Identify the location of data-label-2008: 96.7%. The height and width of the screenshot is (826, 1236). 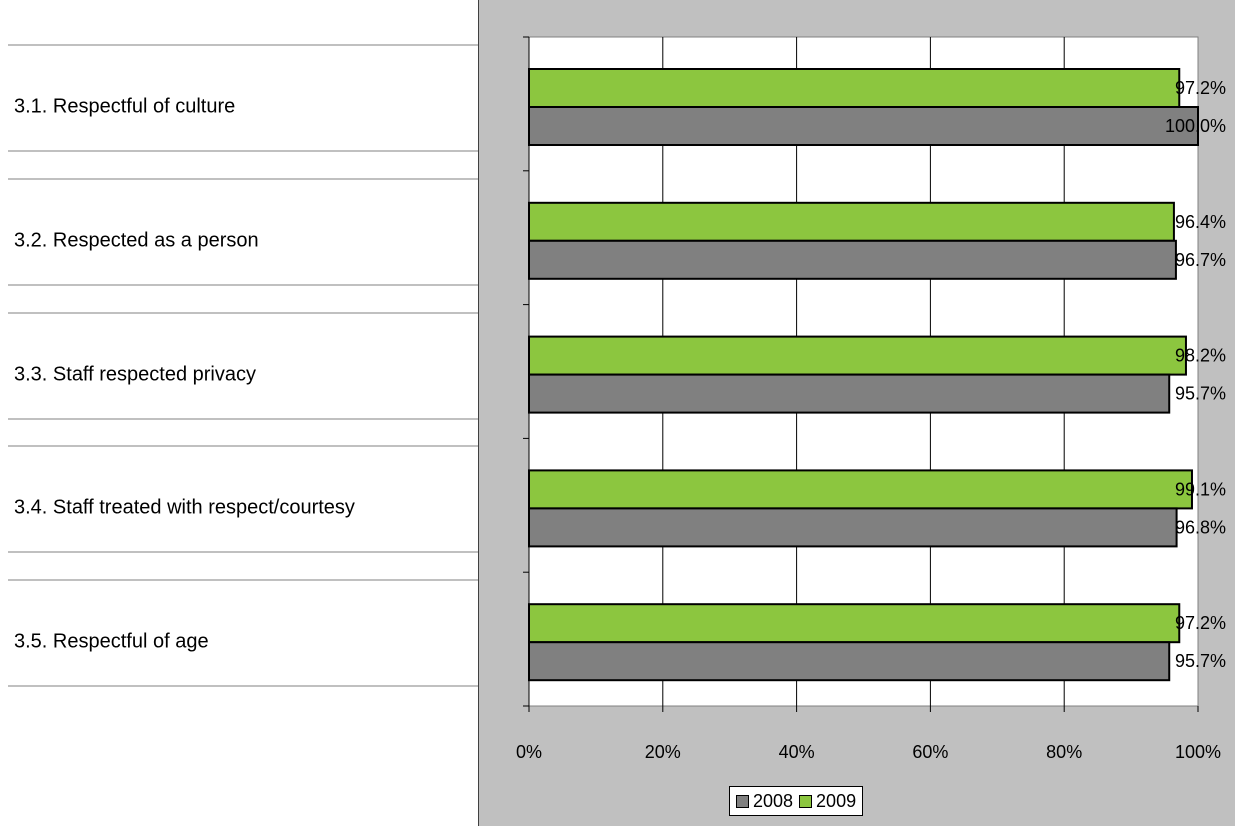
(1200, 260).